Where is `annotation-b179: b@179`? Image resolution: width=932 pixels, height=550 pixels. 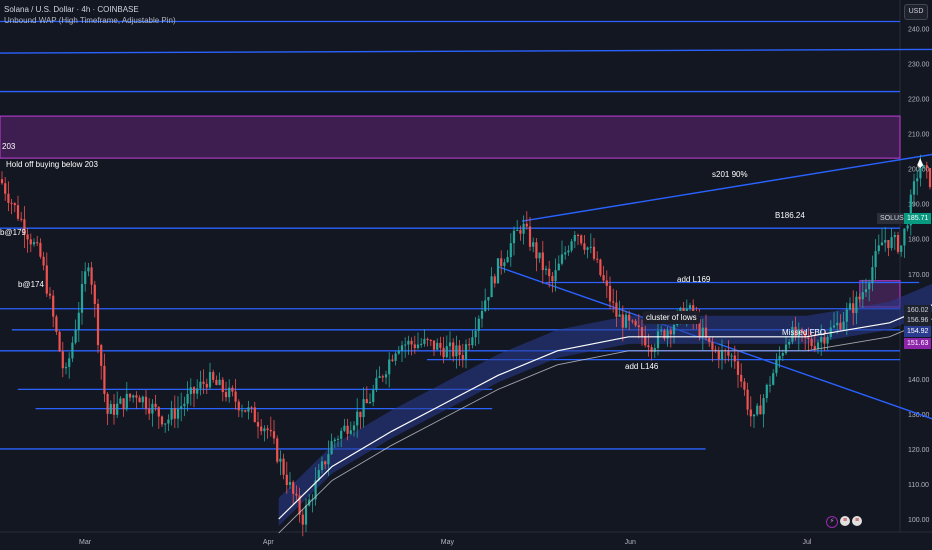
annotation-b179: b@179 is located at coordinates (13, 232).